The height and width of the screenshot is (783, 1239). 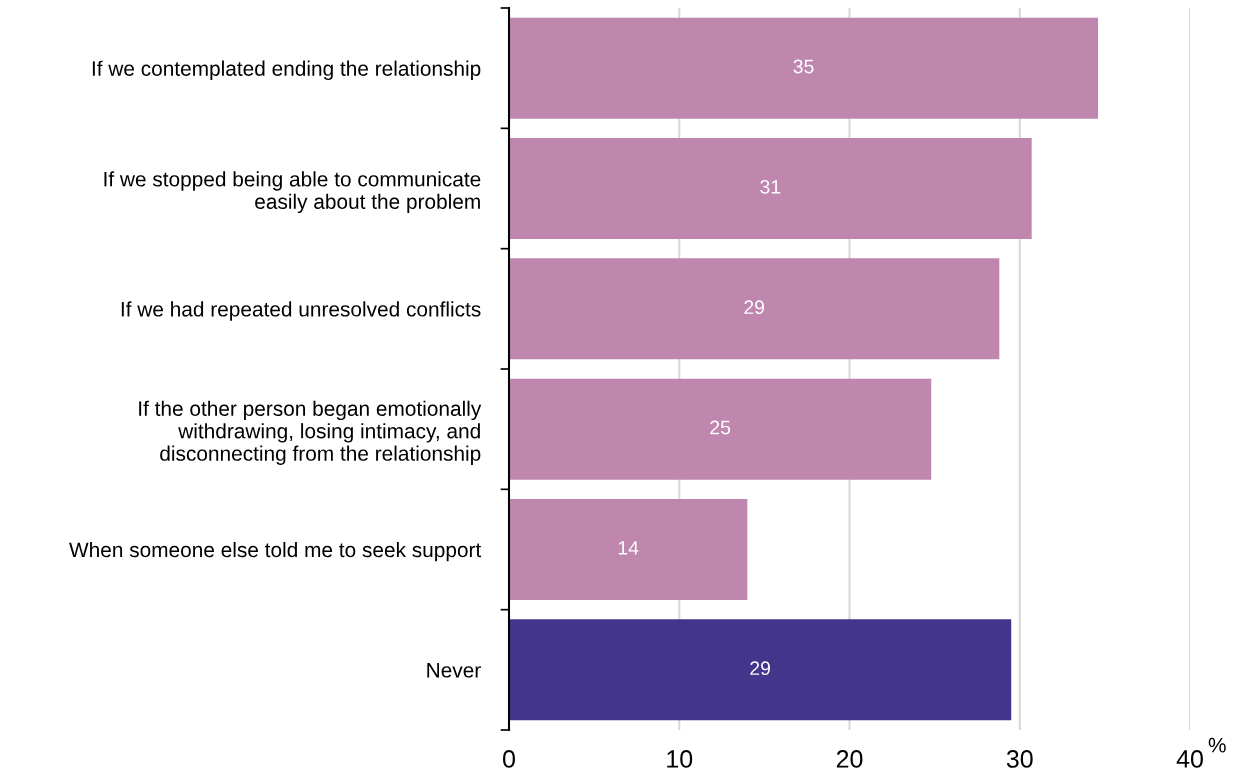 What do you see at coordinates (1019, 759) in the screenshot?
I see `x-tick-label: 30` at bounding box center [1019, 759].